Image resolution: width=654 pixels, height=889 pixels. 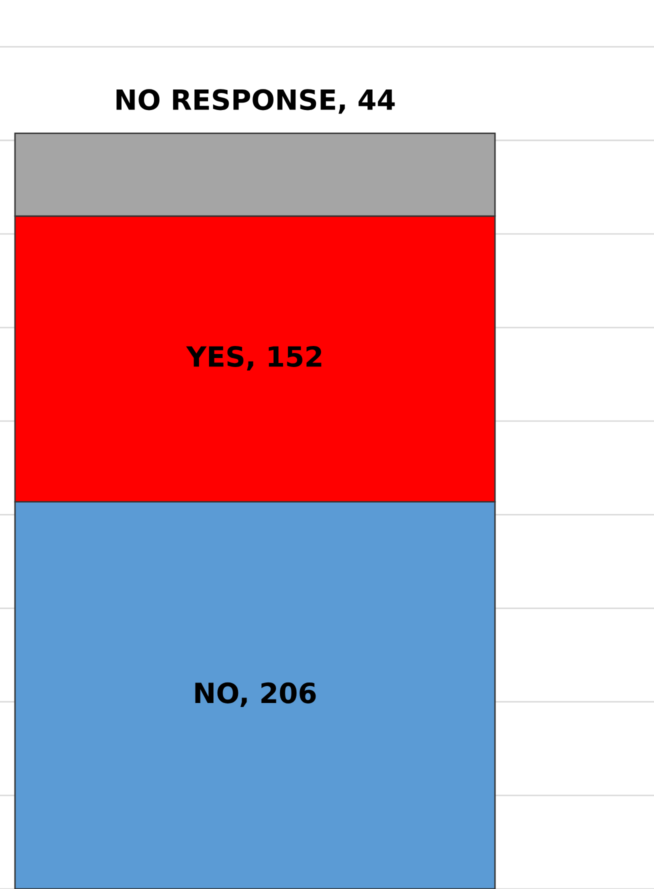 I want to click on data-label: NO, 206, so click(x=255, y=694).